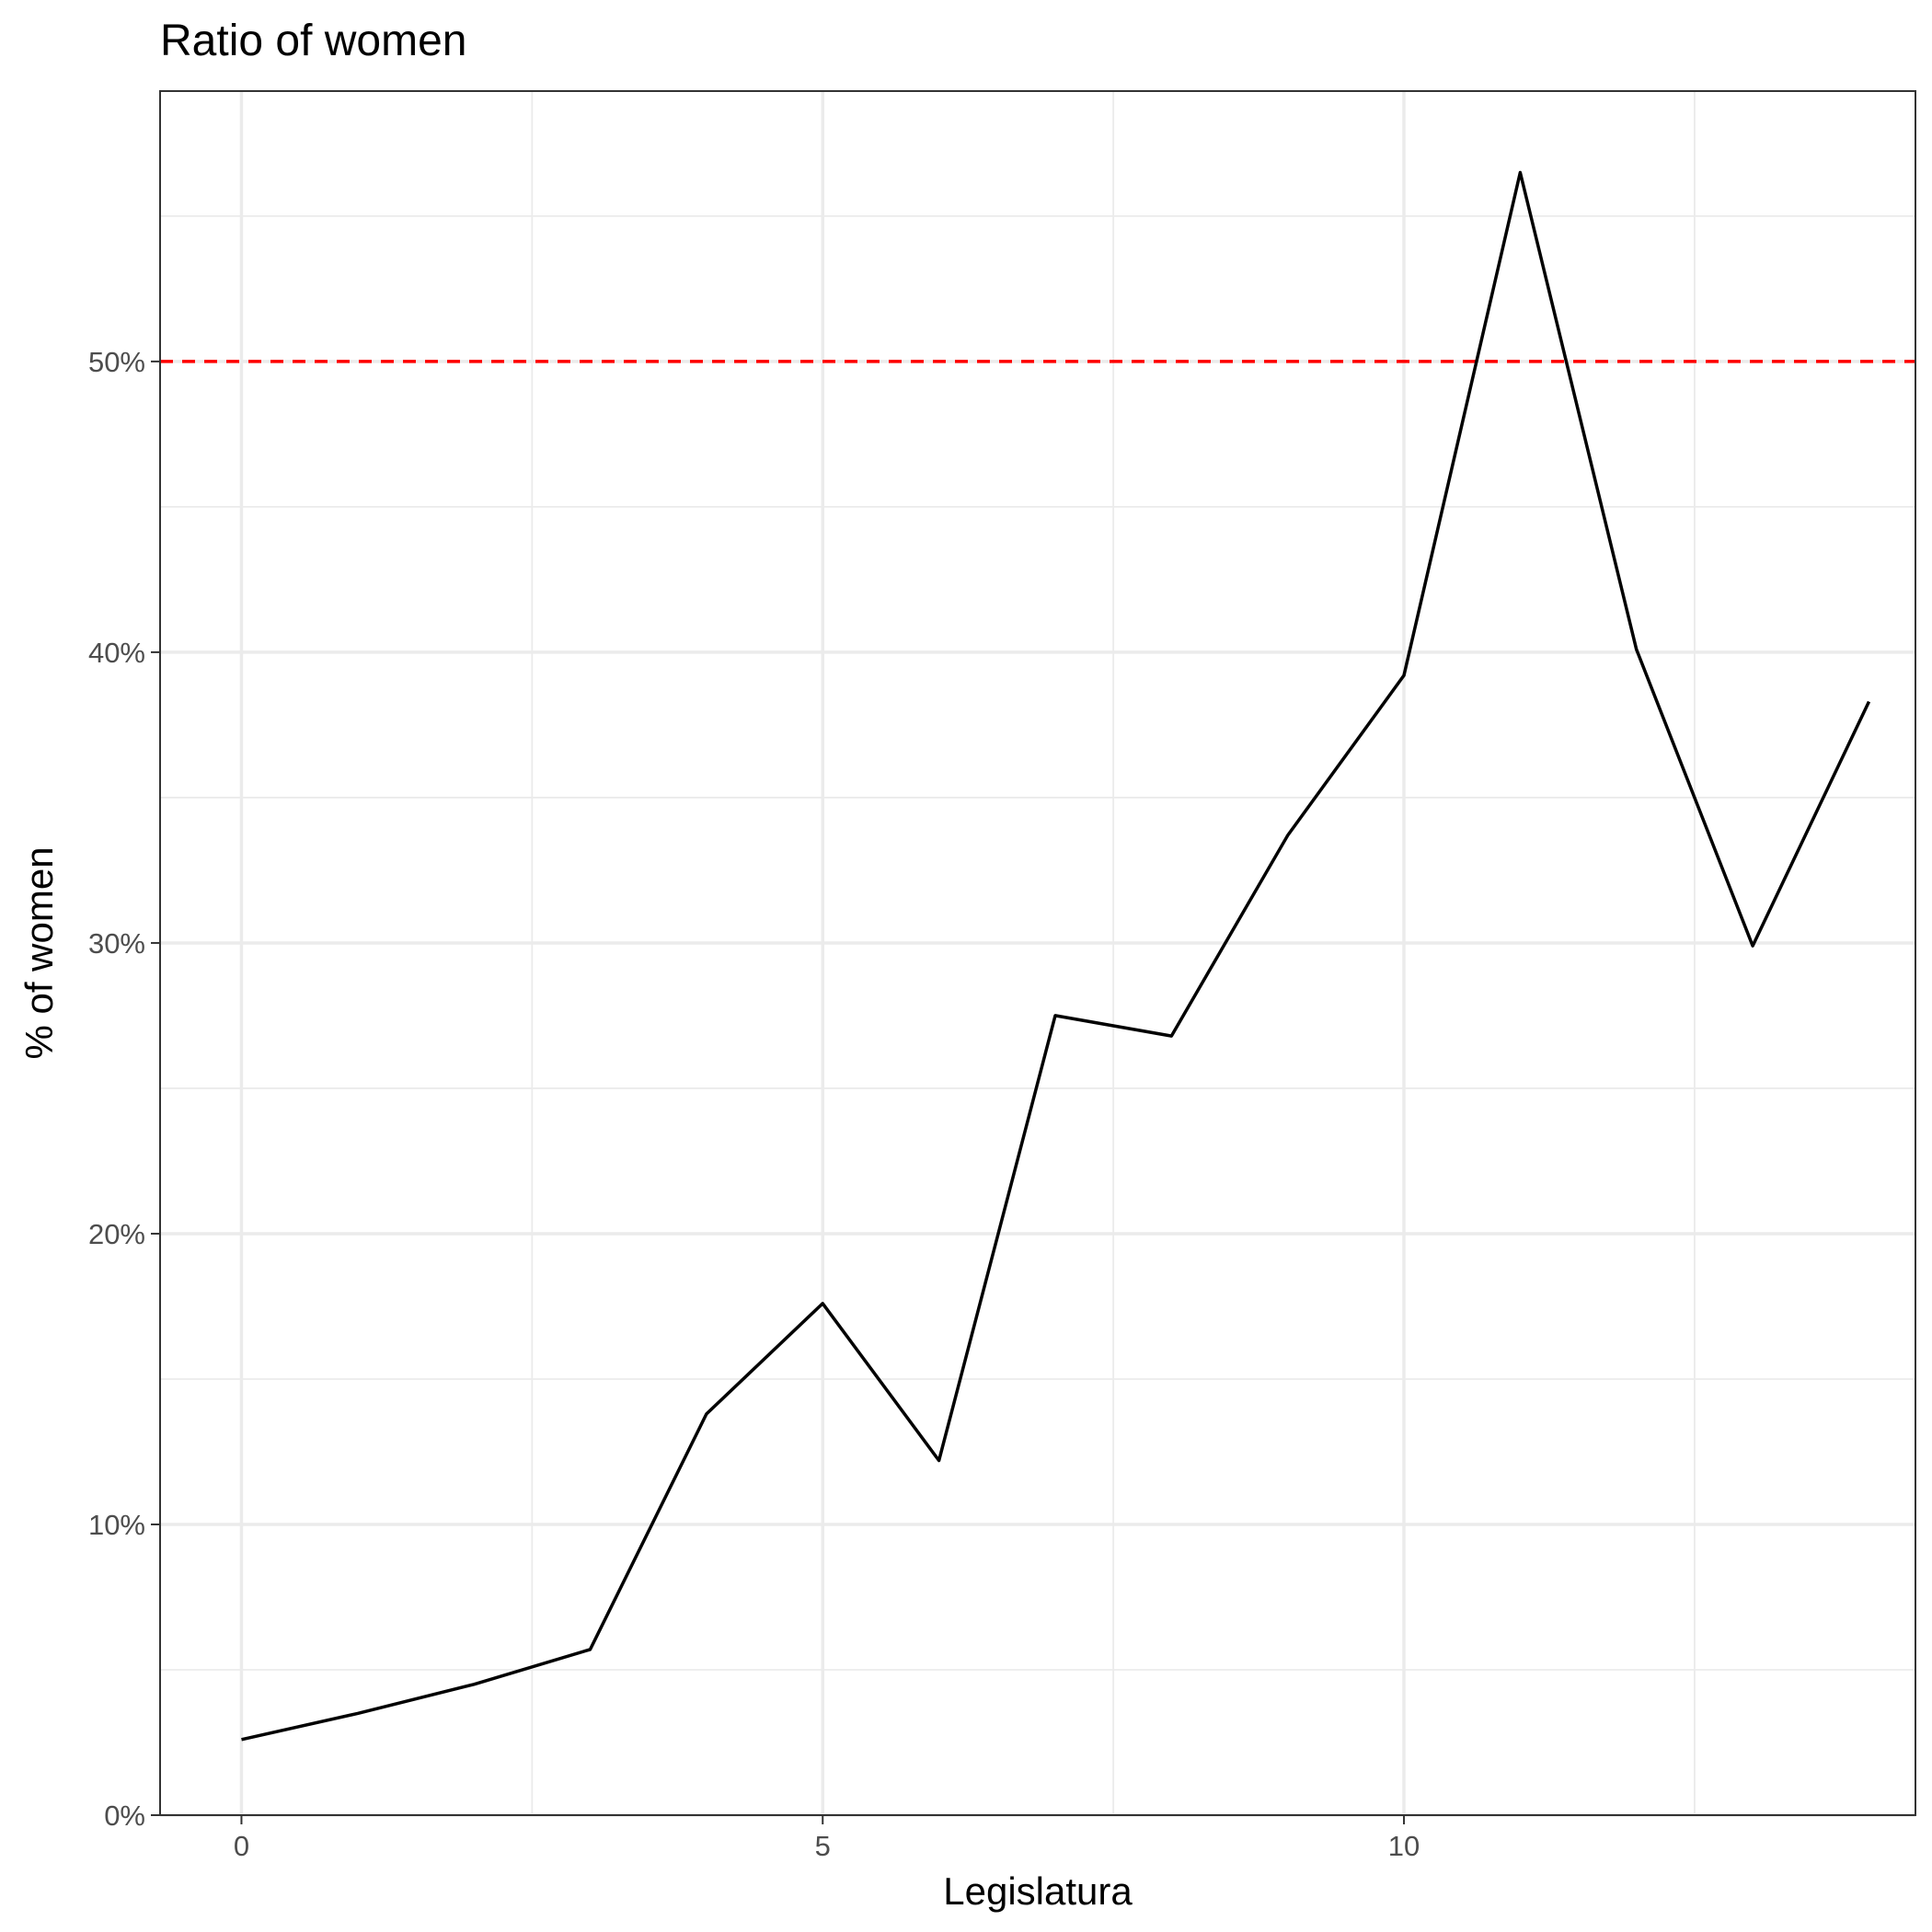 This screenshot has width=1932, height=1932. I want to click on x-tick-label: 10, so click(1404, 1846).